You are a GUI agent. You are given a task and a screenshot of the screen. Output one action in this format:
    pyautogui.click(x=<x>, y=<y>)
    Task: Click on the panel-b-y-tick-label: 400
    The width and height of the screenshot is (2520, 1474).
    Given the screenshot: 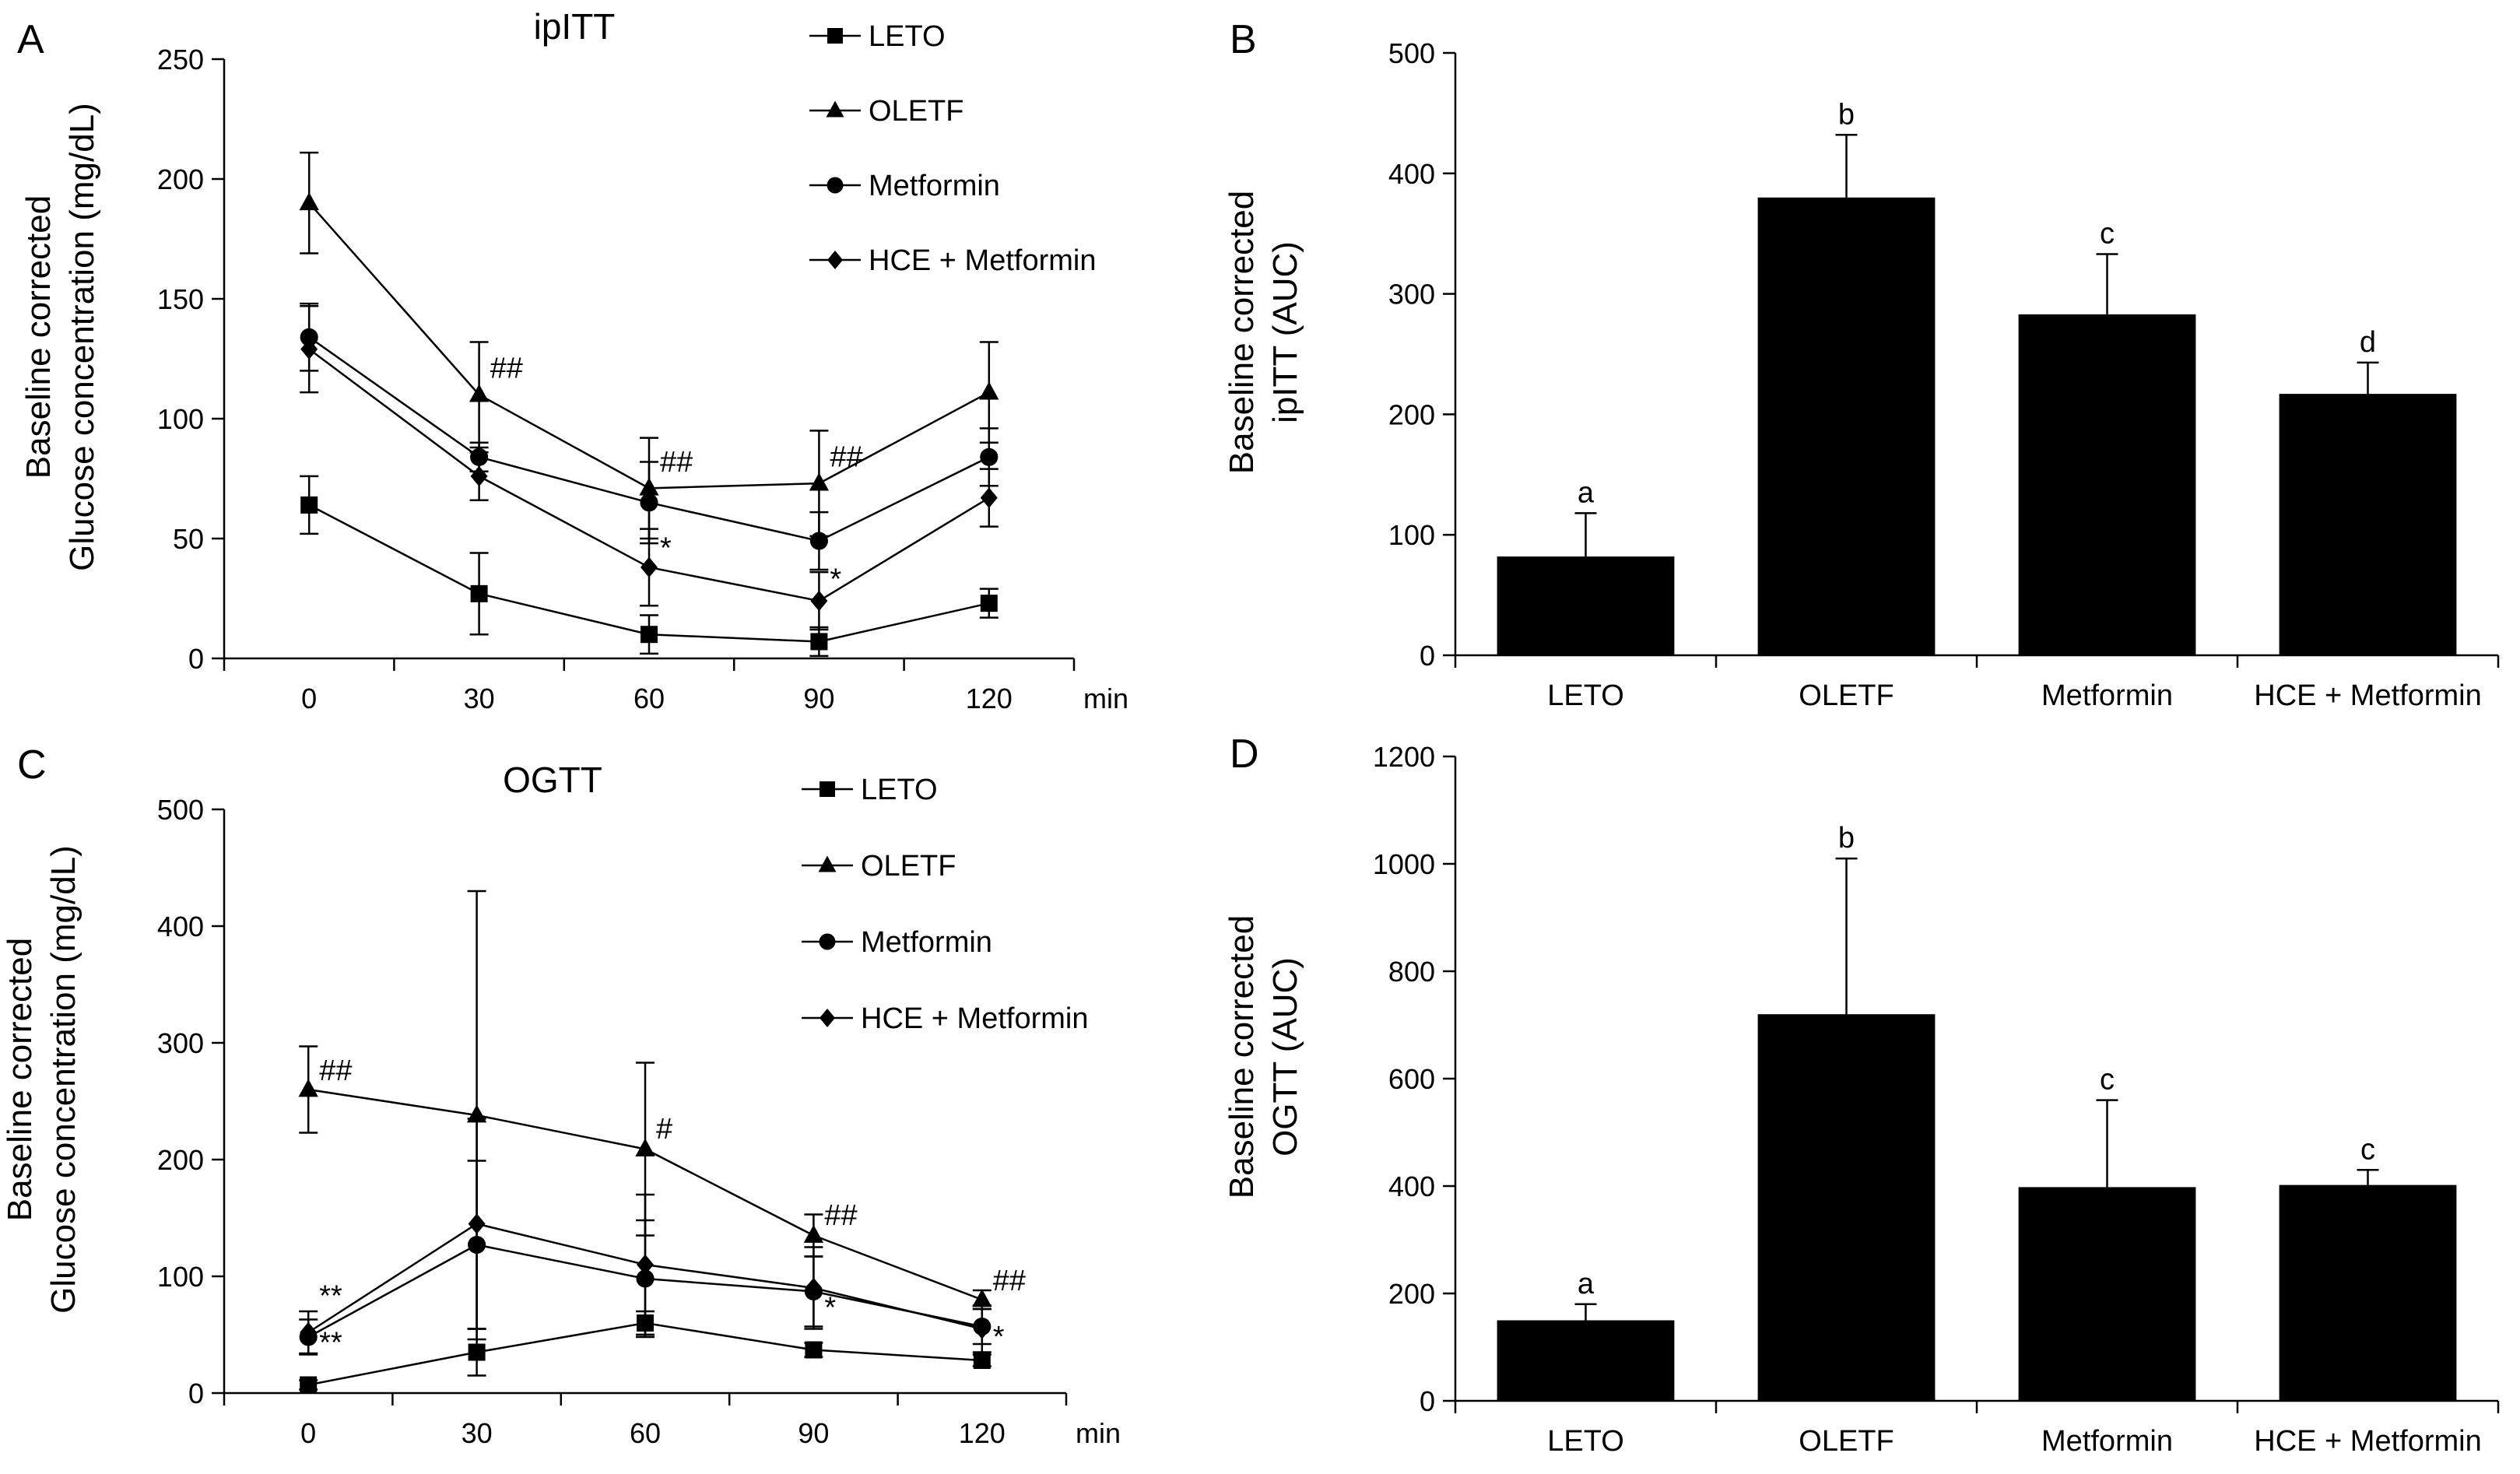 What is the action you would take?
    pyautogui.click(x=1411, y=174)
    